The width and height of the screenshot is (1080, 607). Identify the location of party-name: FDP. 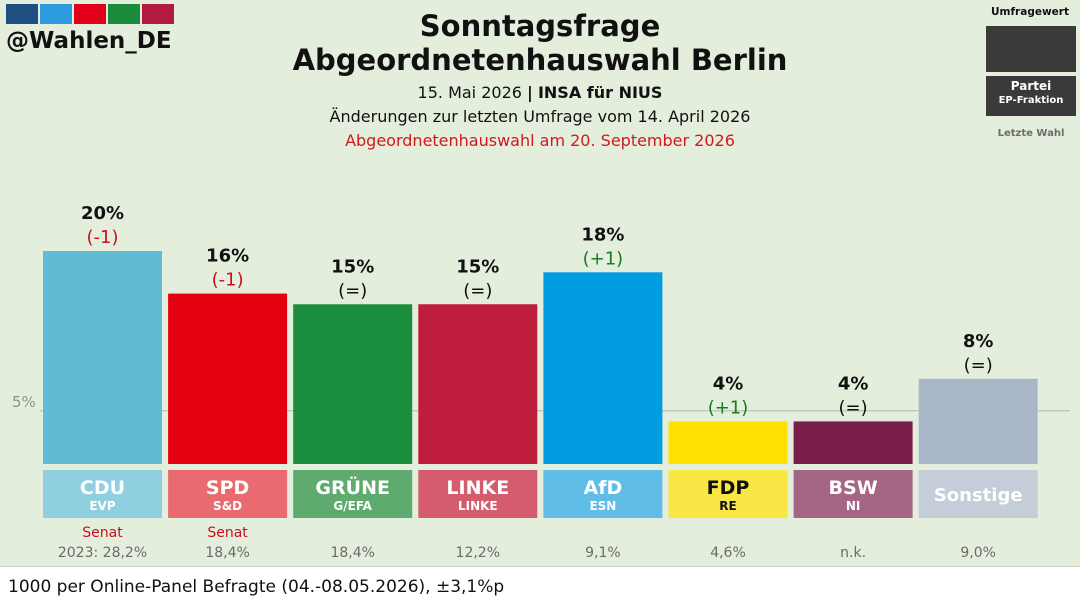
(728, 488).